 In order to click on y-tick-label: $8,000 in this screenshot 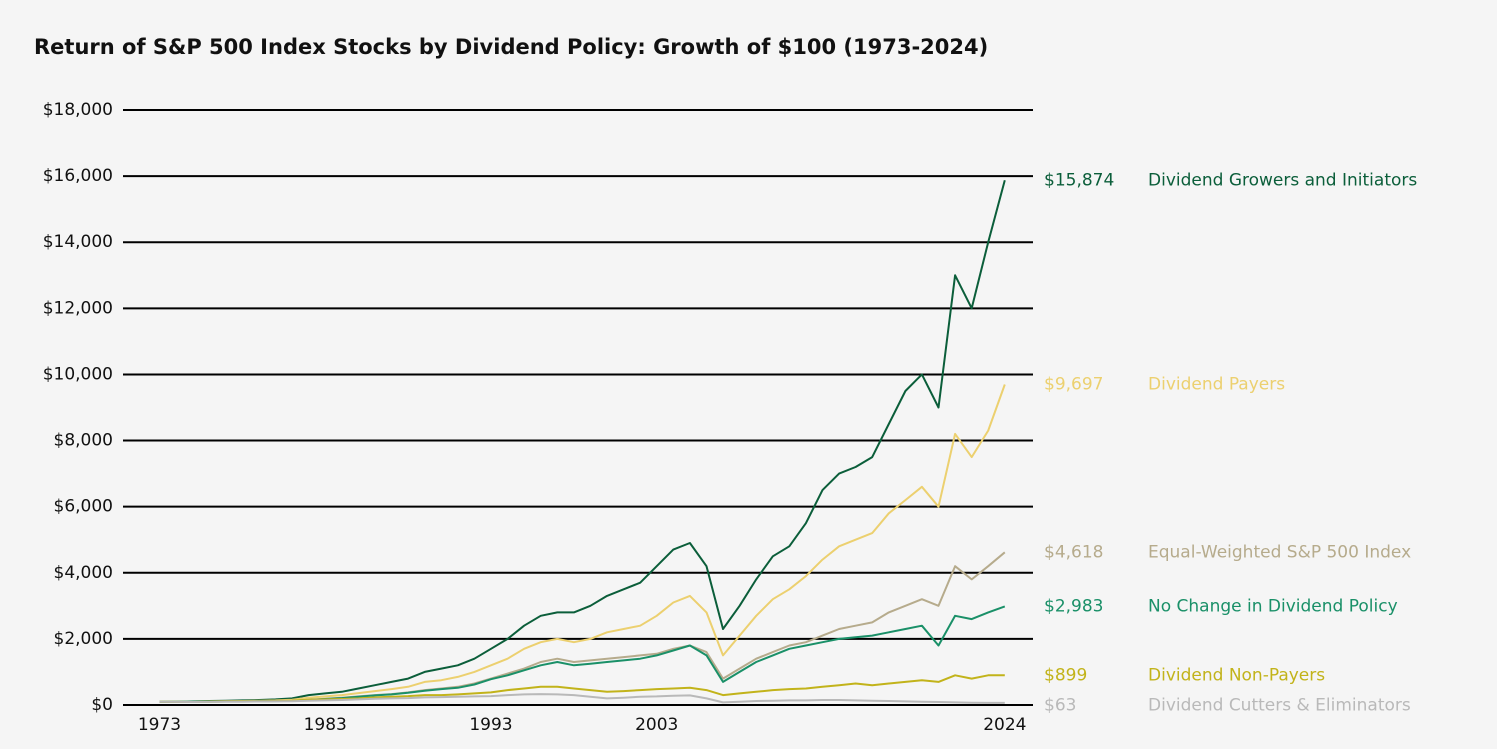, I will do `click(83, 441)`.